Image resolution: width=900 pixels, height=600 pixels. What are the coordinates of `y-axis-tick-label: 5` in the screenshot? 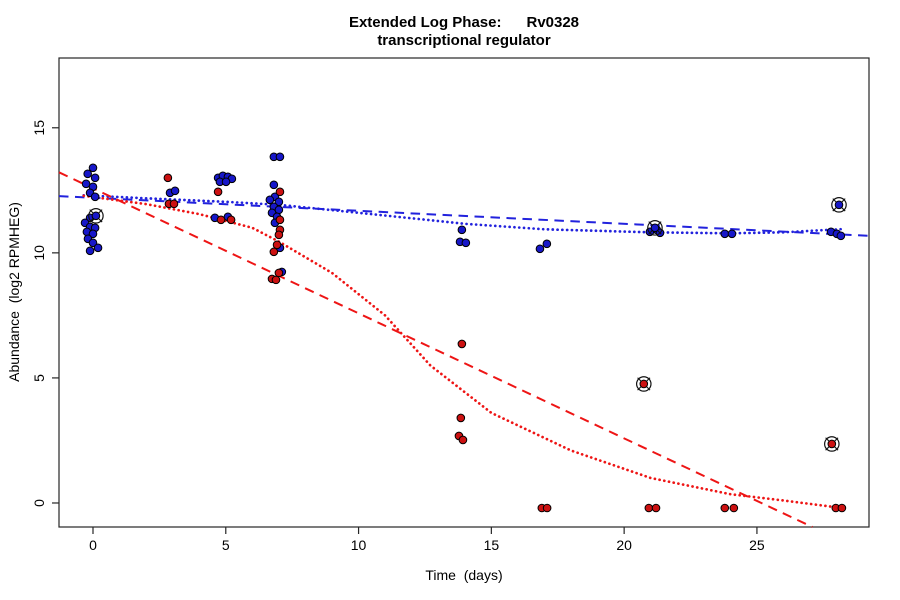 It's located at (39, 378).